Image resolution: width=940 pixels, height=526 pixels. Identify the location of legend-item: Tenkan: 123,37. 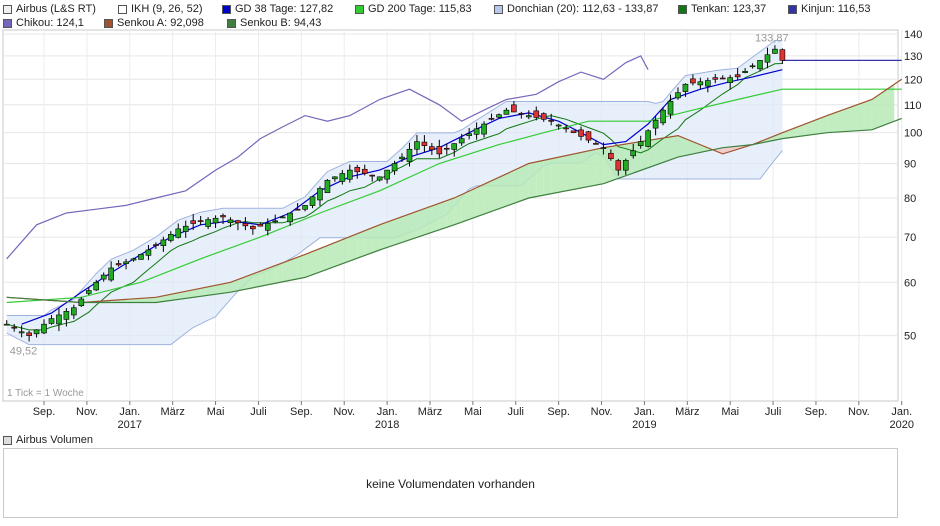
(722, 9).